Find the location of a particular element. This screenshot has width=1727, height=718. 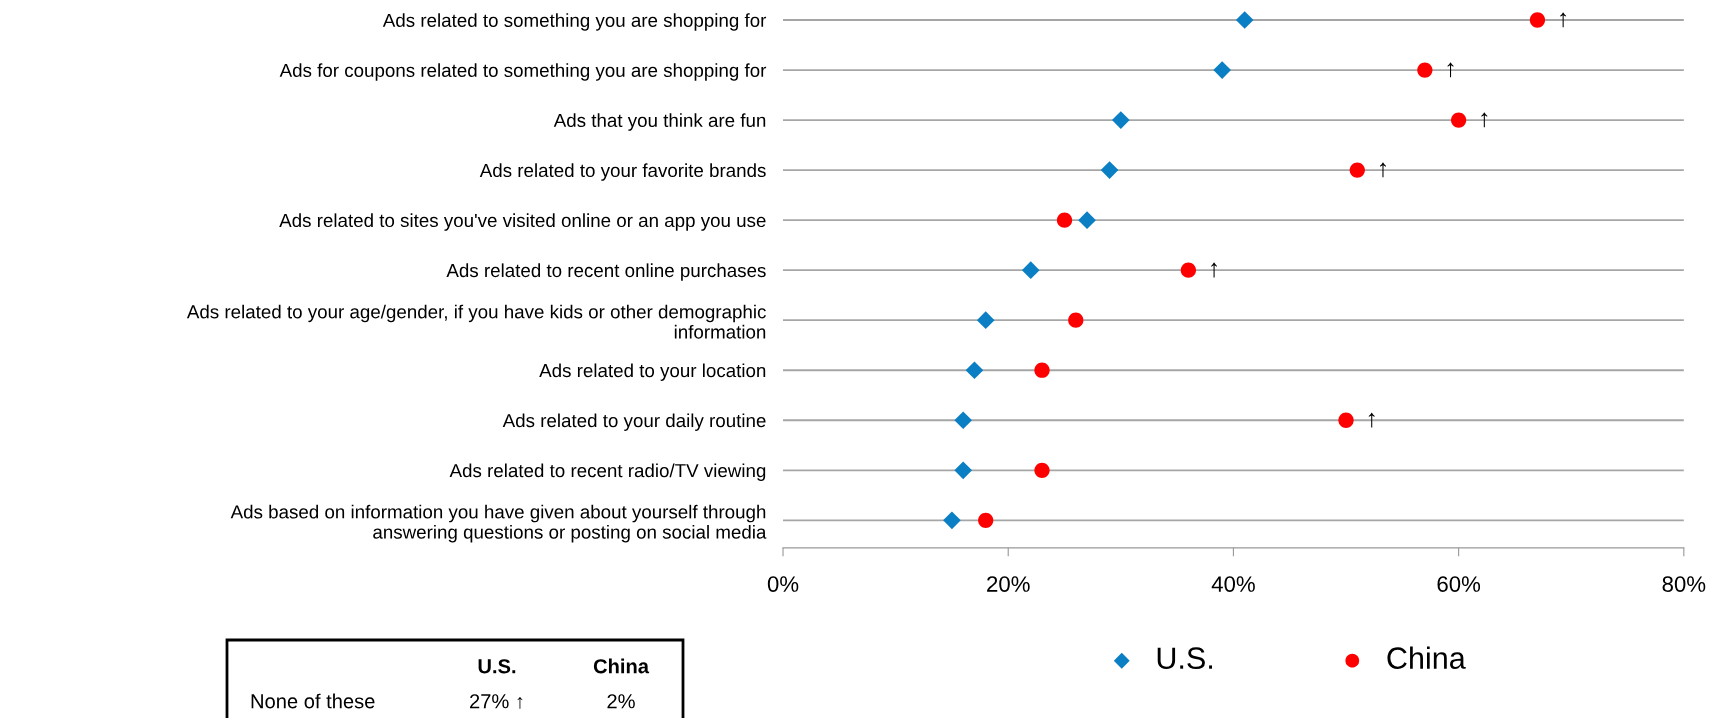

text: China is located at coordinates (621, 666).